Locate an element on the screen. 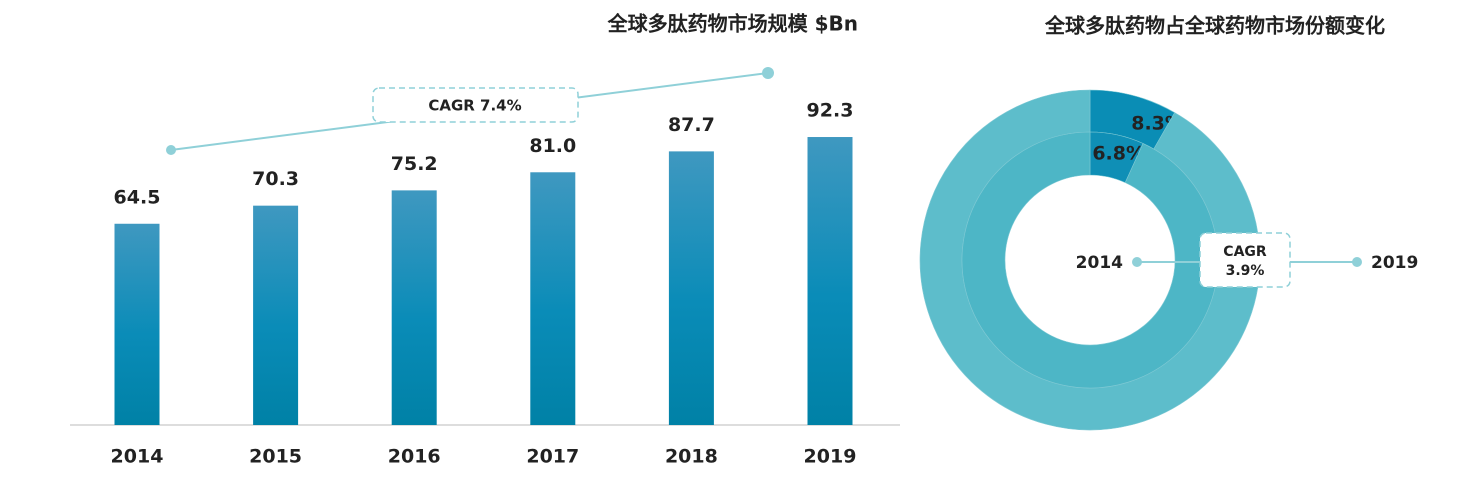 Image resolution: width=1465 pixels, height=479 pixels. value-label: 87.7 is located at coordinates (691, 125).